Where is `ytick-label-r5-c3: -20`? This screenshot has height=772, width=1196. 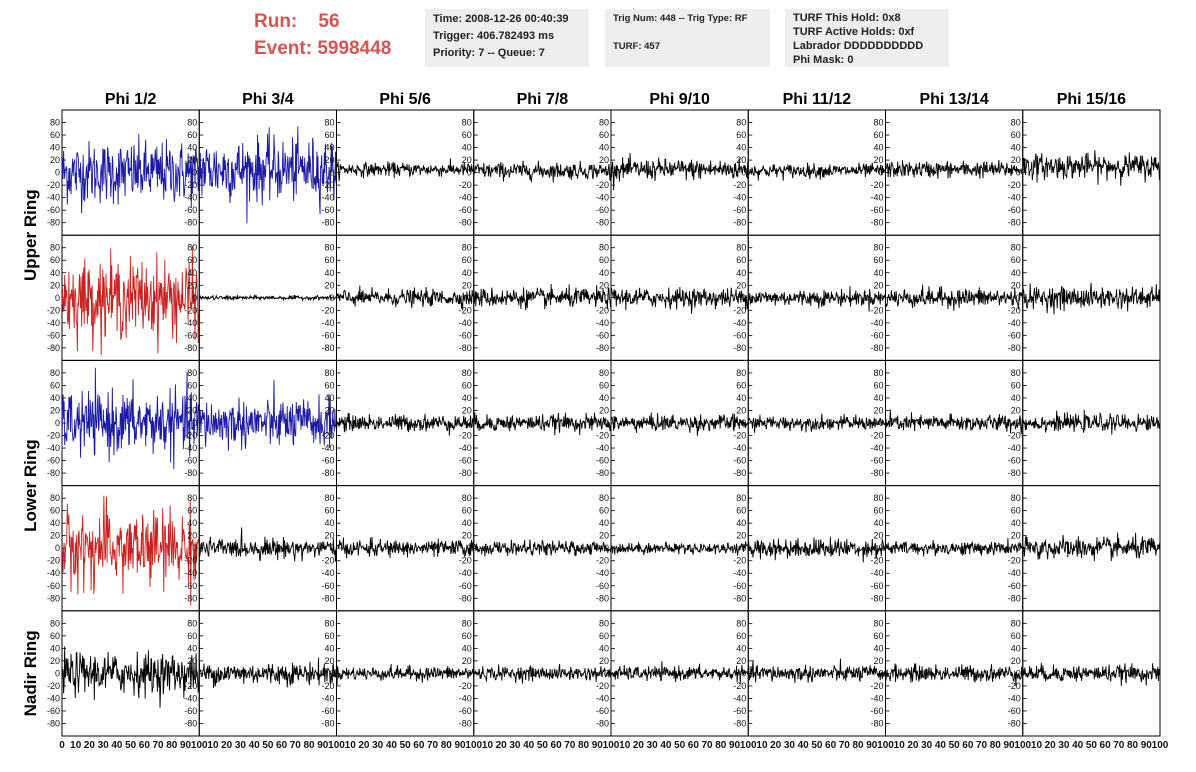 ytick-label-r5-c3: -20 is located at coordinates (327, 686).